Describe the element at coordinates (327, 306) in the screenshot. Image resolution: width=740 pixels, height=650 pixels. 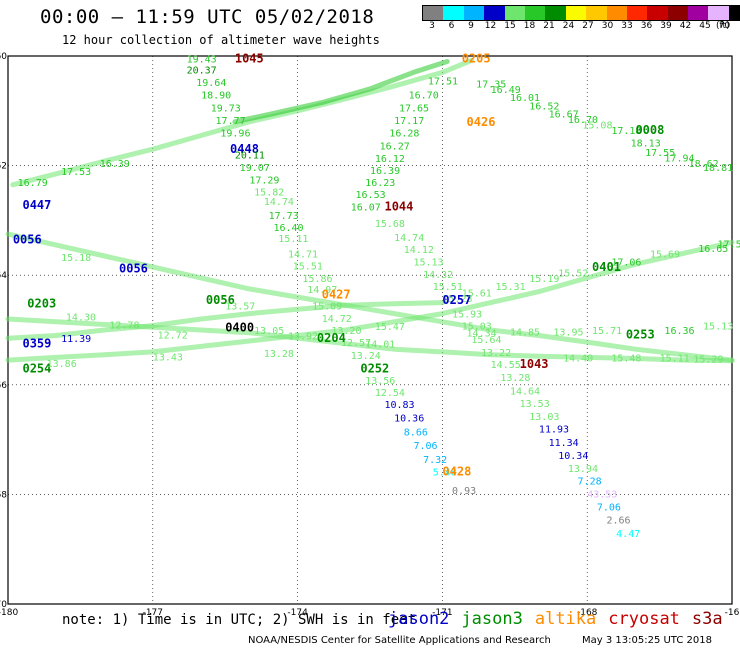
I see `wave-height-label: 15.09` at that location.